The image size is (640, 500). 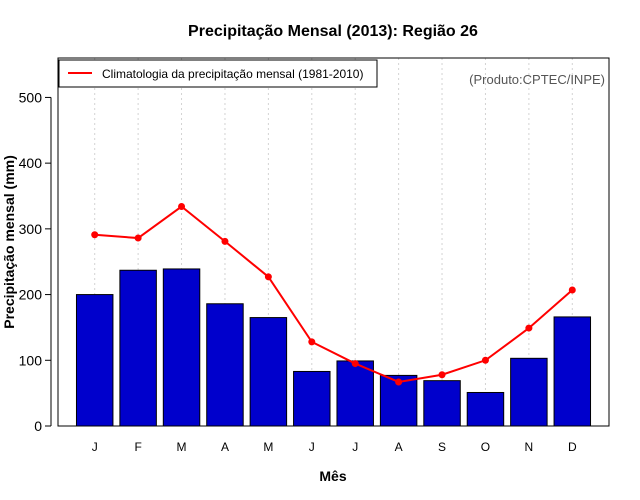 I want to click on y-axis-label: Precipitação mensal (mm), so click(x=9, y=242).